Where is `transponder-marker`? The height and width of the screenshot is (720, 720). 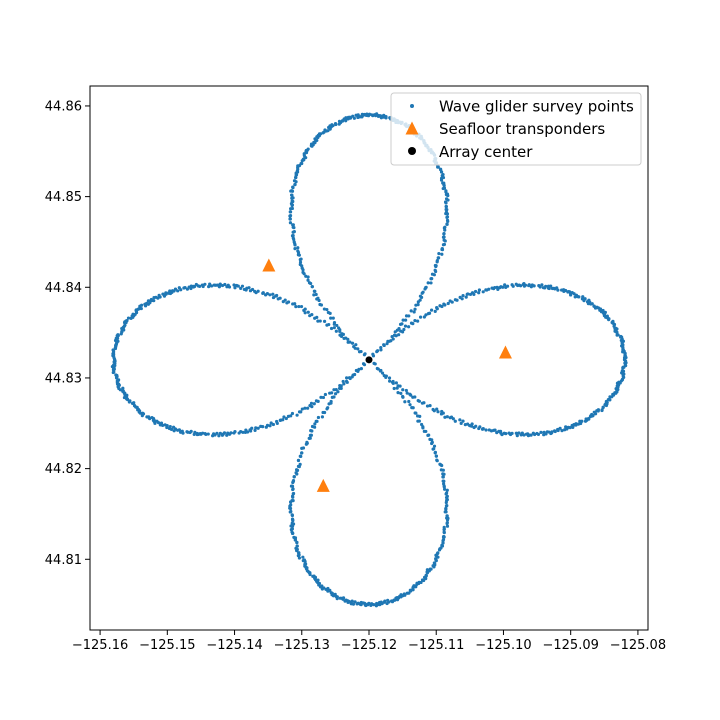
transponder-marker is located at coordinates (269, 265).